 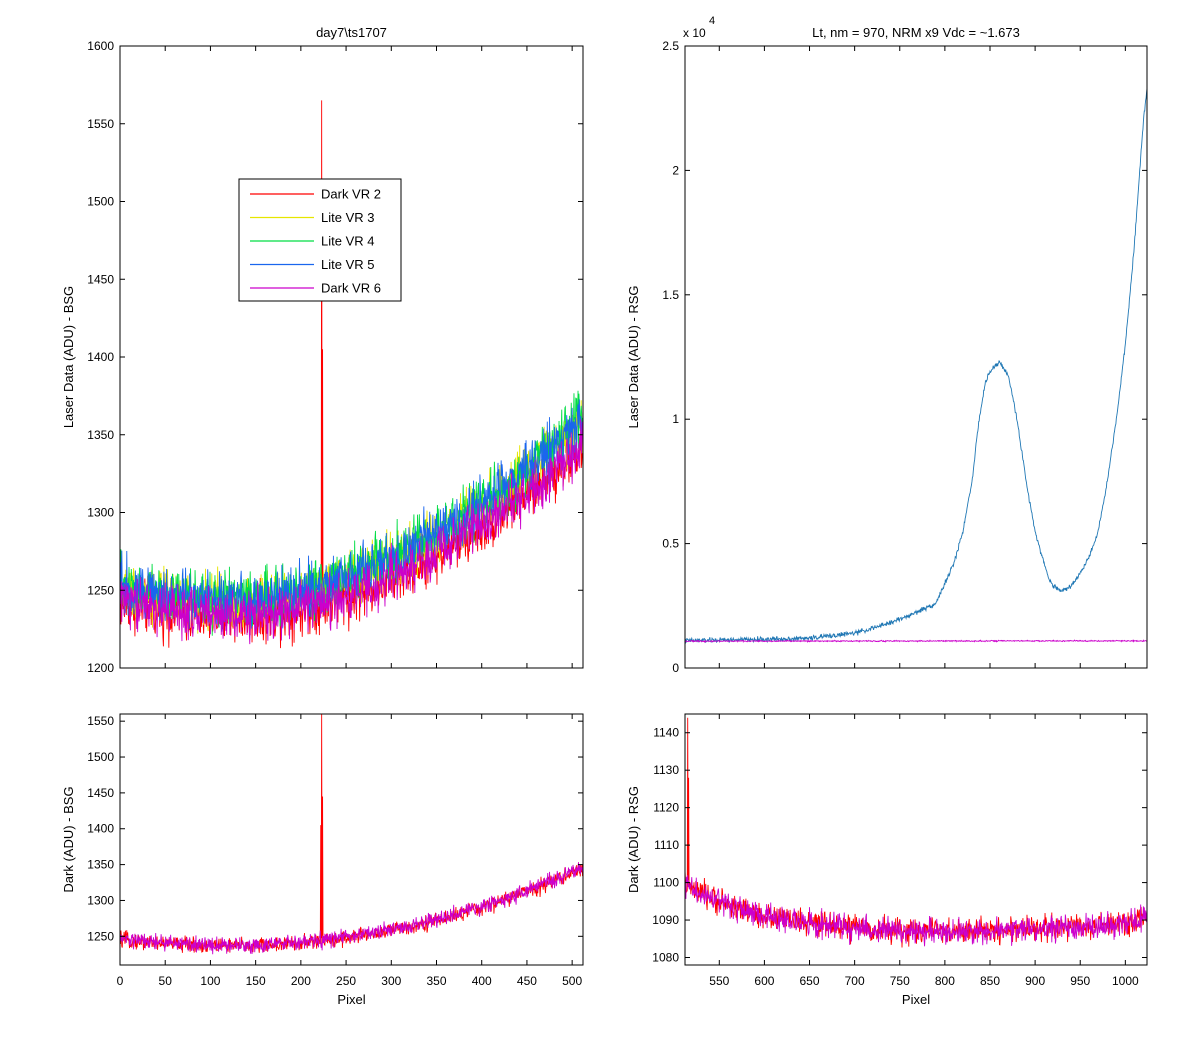 I want to click on y-tick-label: 0, so click(x=675, y=668).